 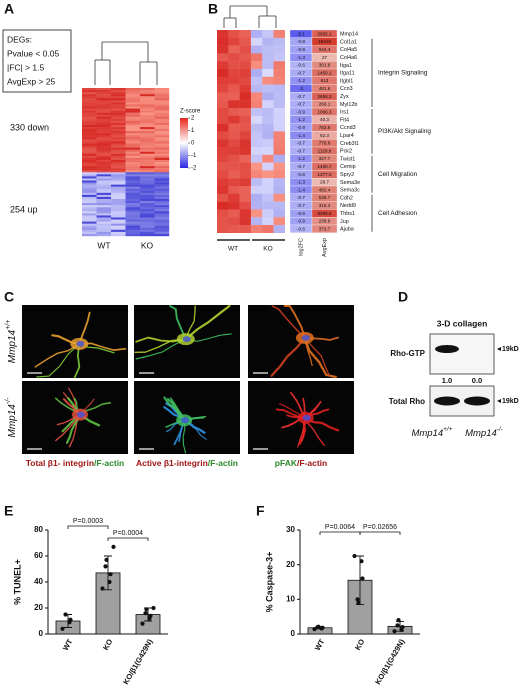 I want to click on log2fc-value: -0.9, so click(x=301, y=127).